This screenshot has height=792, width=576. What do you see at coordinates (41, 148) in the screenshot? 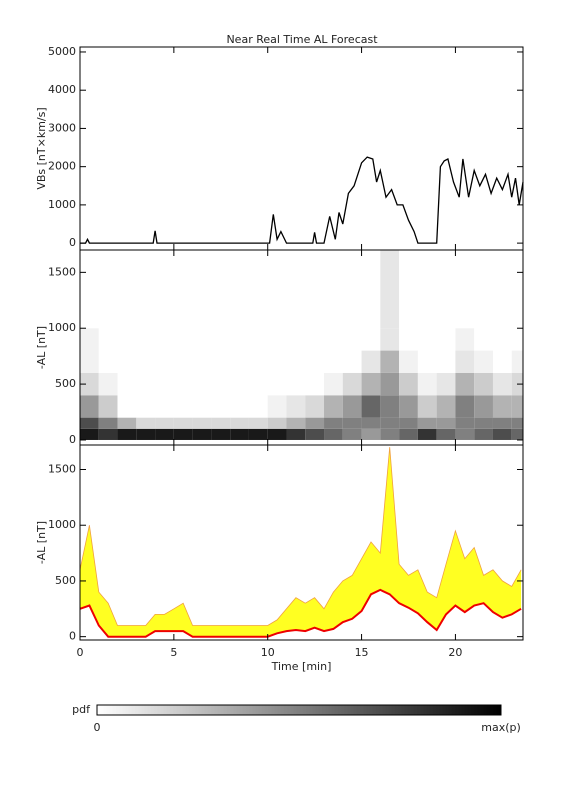
I see `y-axis-label: VBs [nT×km/s]` at bounding box center [41, 148].